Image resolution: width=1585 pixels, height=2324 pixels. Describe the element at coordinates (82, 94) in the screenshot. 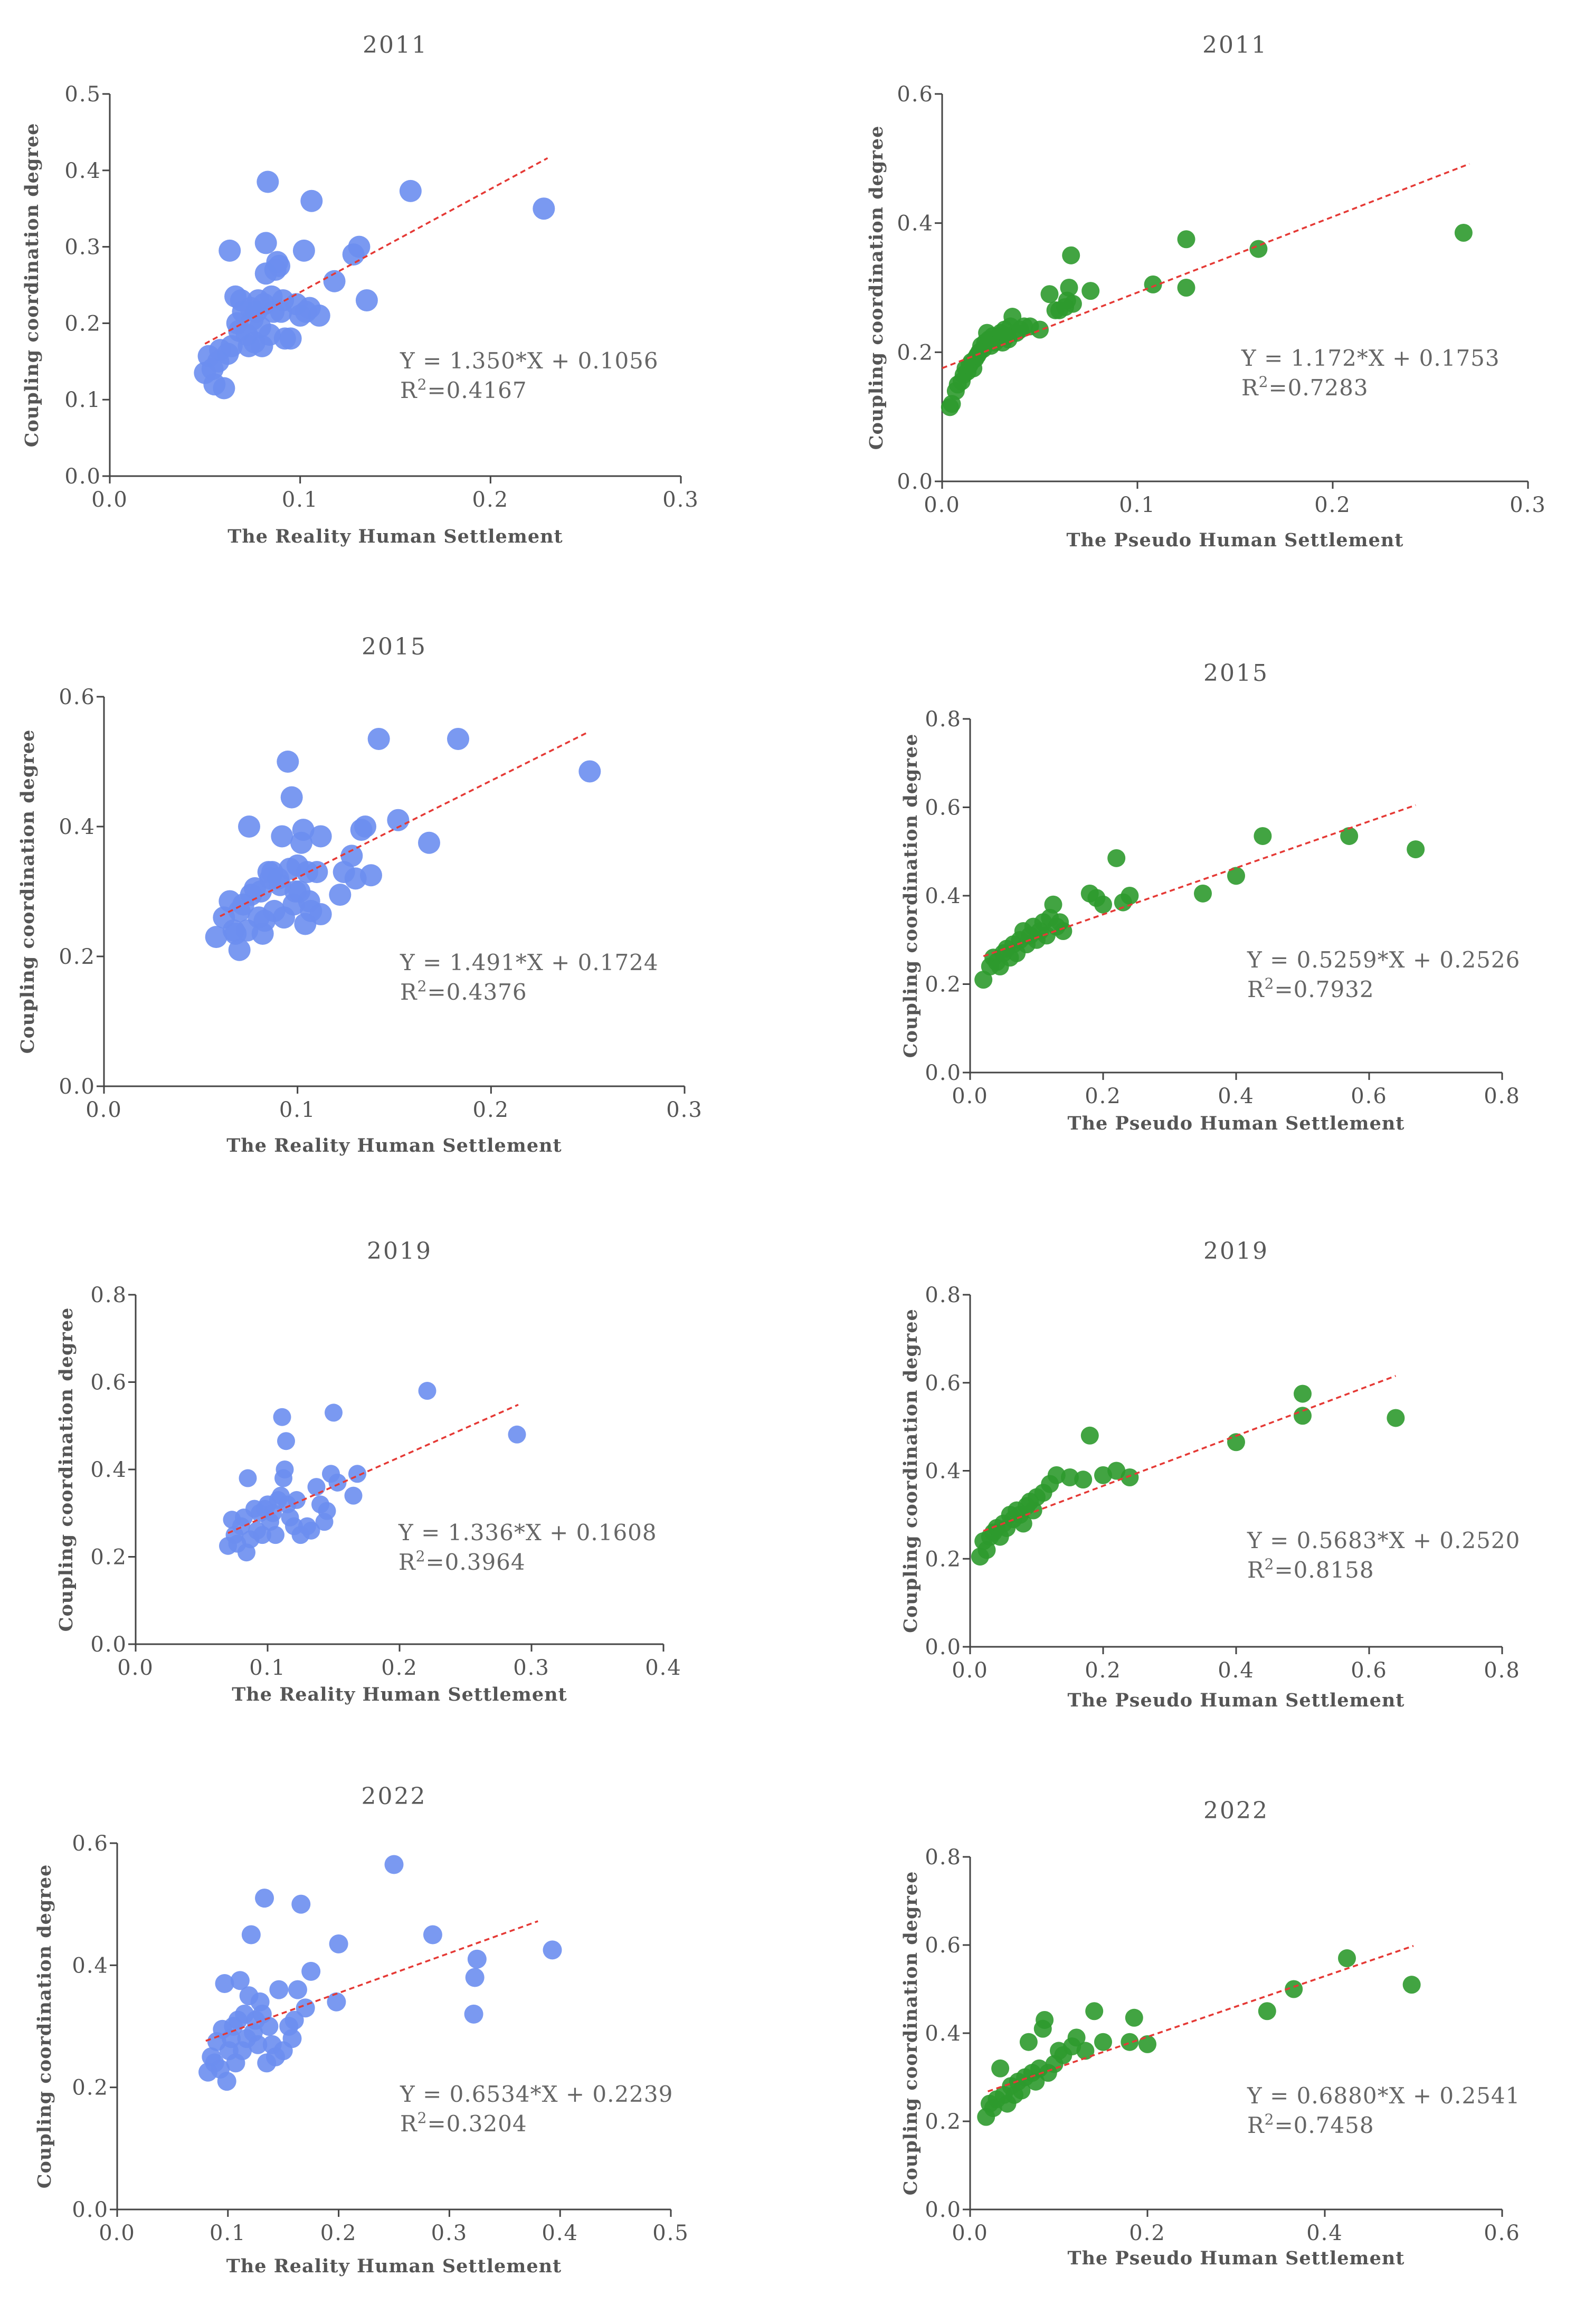

I see `y-tick-label: 0.5` at that location.